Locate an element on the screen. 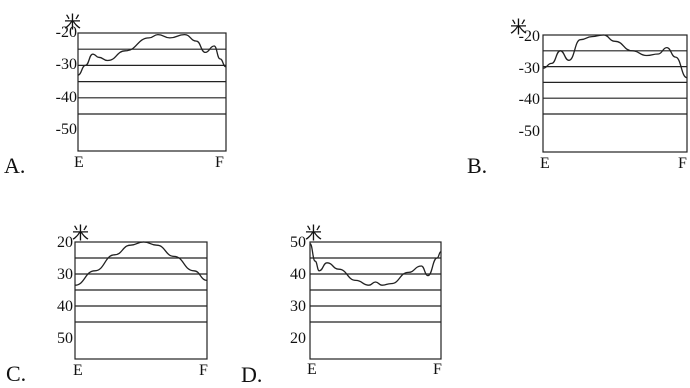 The image size is (690, 388). option-b-tick: -30 is located at coordinates (529, 68).